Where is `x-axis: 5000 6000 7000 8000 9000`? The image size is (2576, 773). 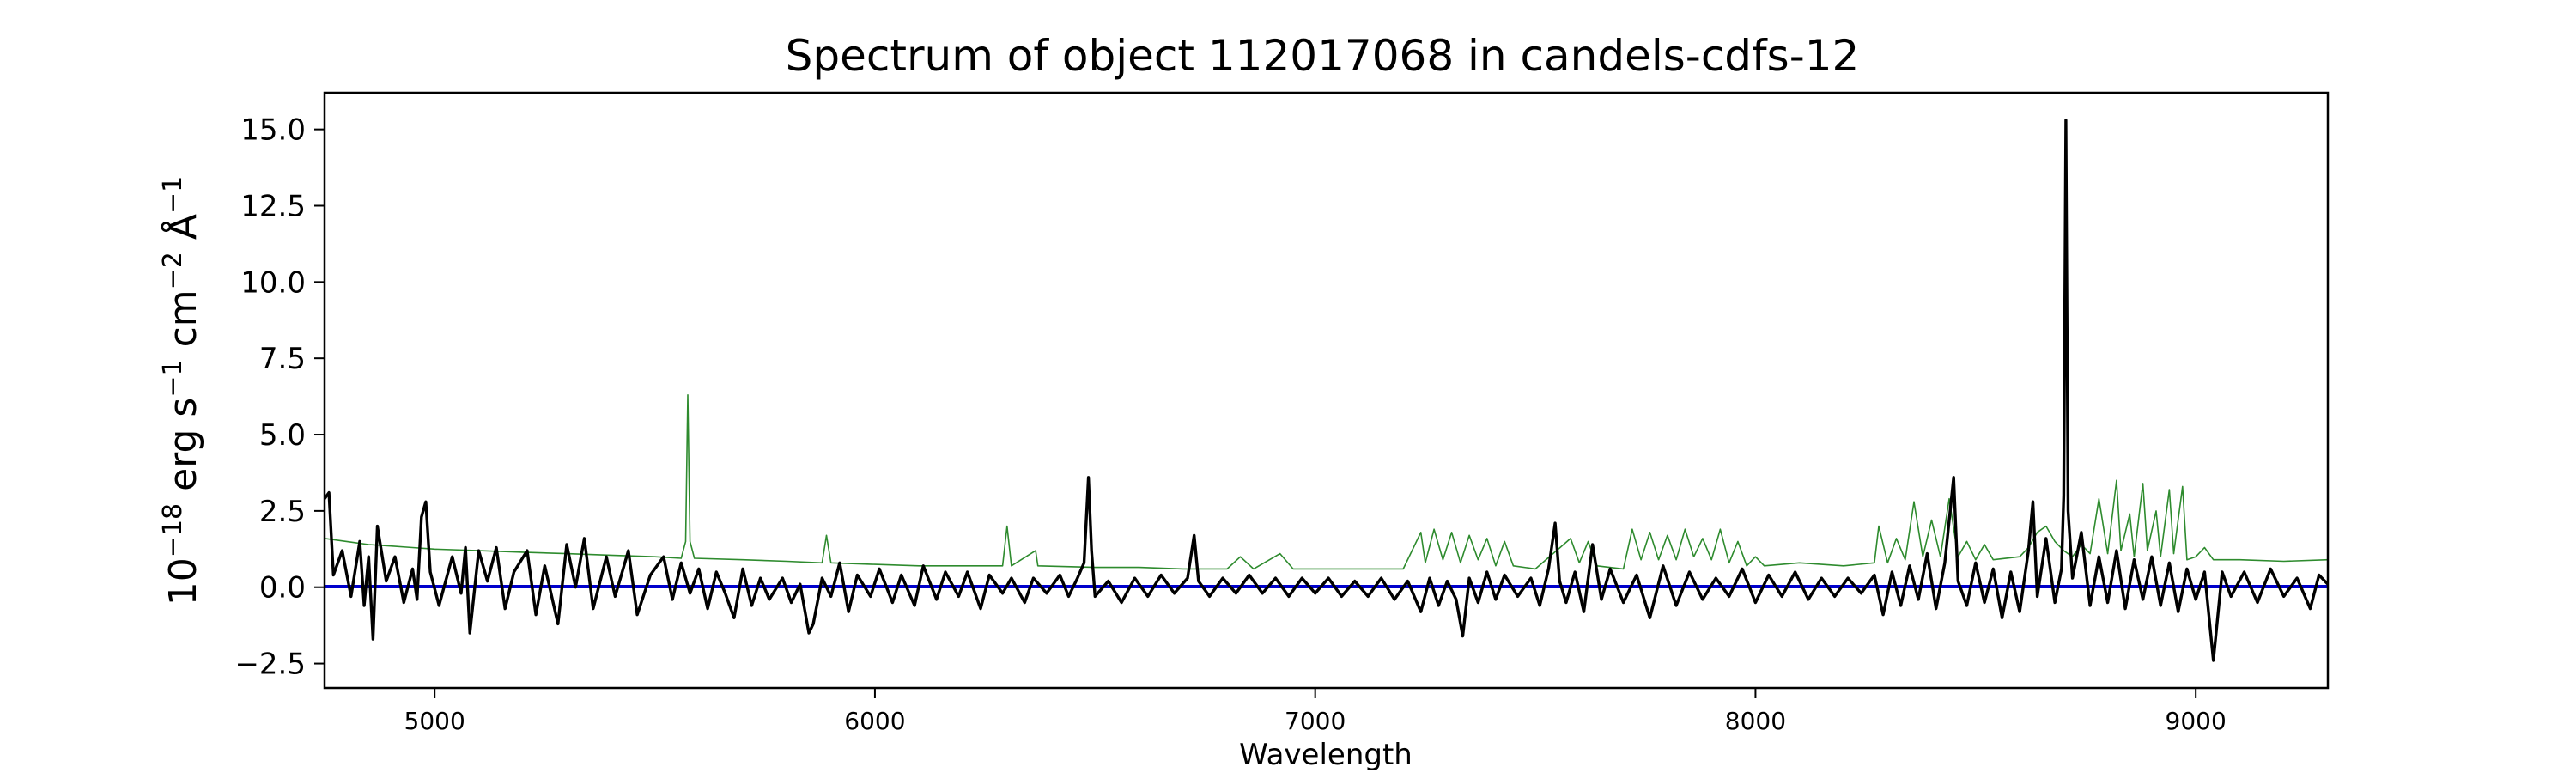 x-axis: 5000 6000 7000 8000 9000 is located at coordinates (1316, 711).